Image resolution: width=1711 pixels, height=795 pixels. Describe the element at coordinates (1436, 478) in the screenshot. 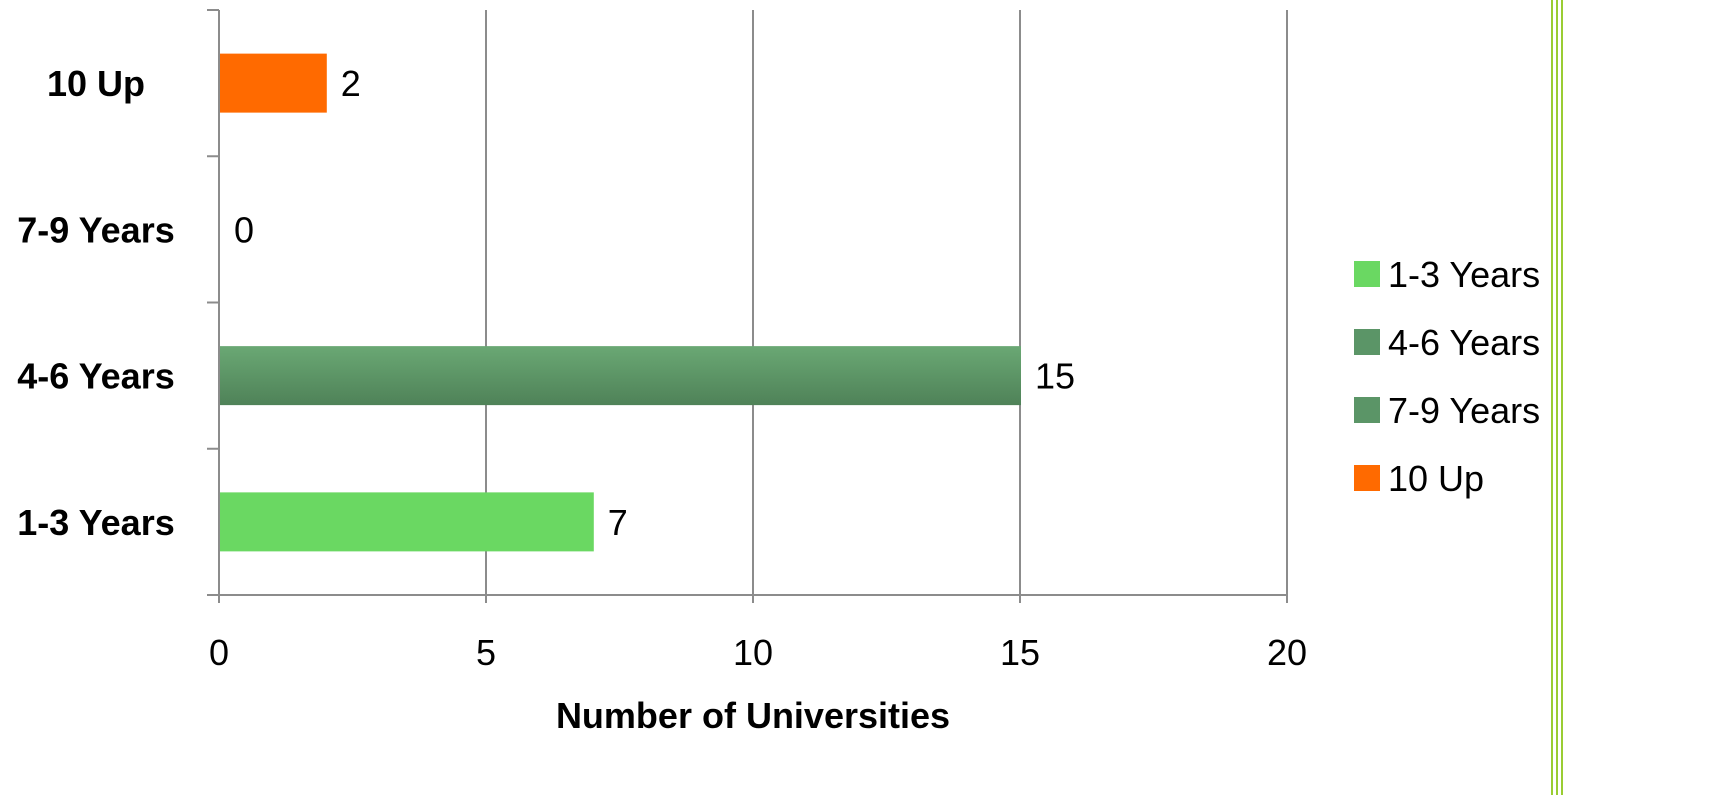

I see `legend-label: 10 Up` at that location.